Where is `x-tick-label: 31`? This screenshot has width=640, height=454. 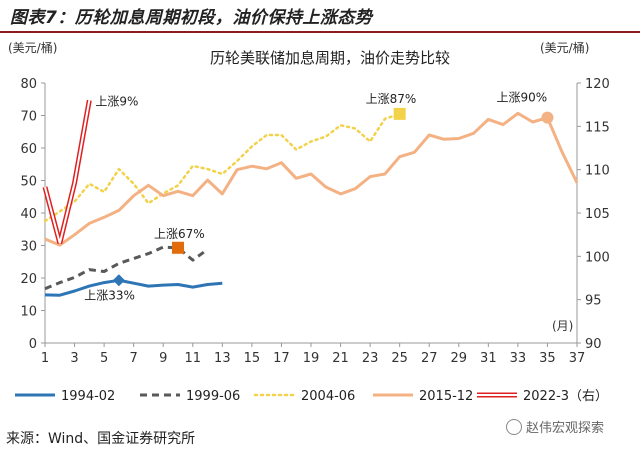 x-tick-label: 31 is located at coordinates (488, 358).